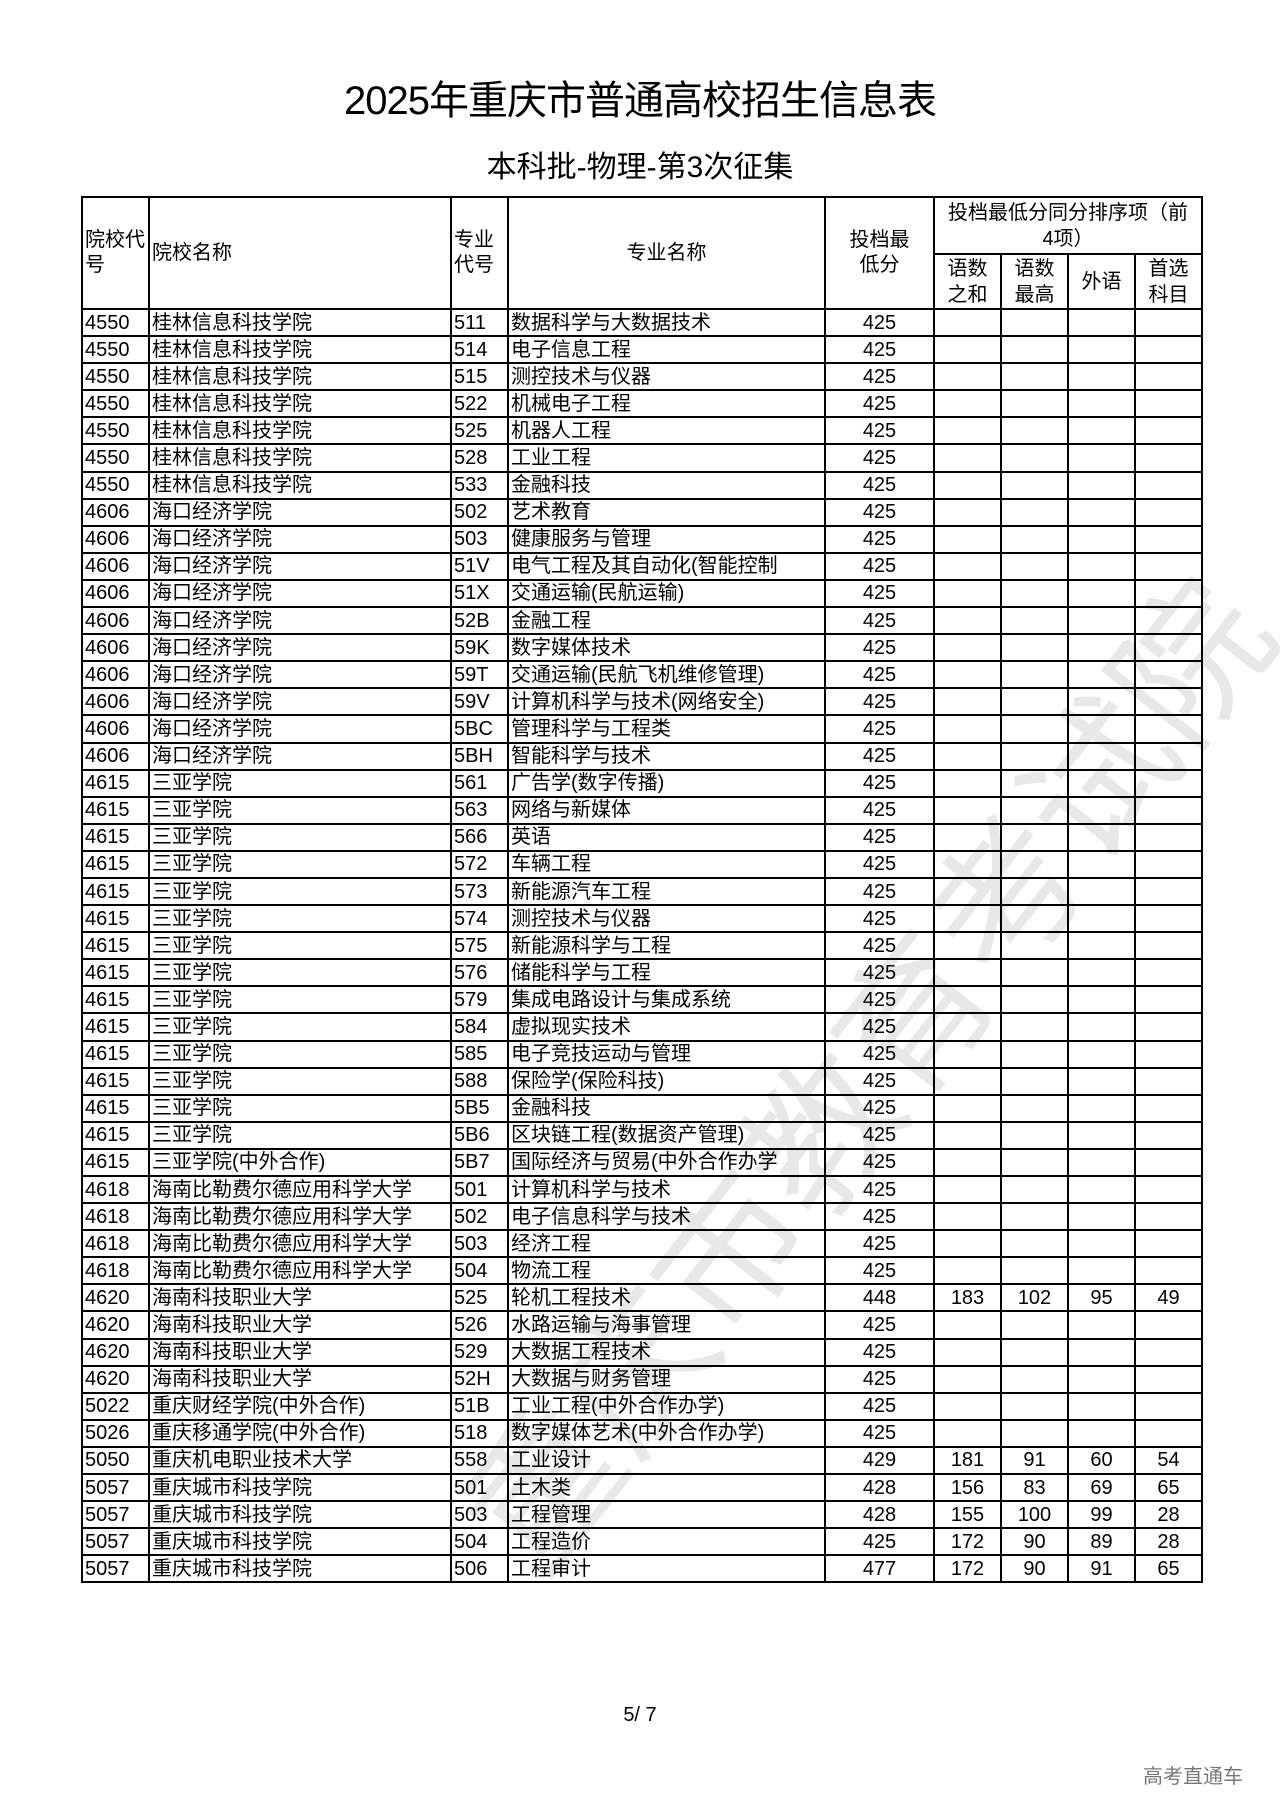 The width and height of the screenshot is (1280, 1811). Describe the element at coordinates (479, 919) in the screenshot. I see `cell-major-code: 574` at that location.